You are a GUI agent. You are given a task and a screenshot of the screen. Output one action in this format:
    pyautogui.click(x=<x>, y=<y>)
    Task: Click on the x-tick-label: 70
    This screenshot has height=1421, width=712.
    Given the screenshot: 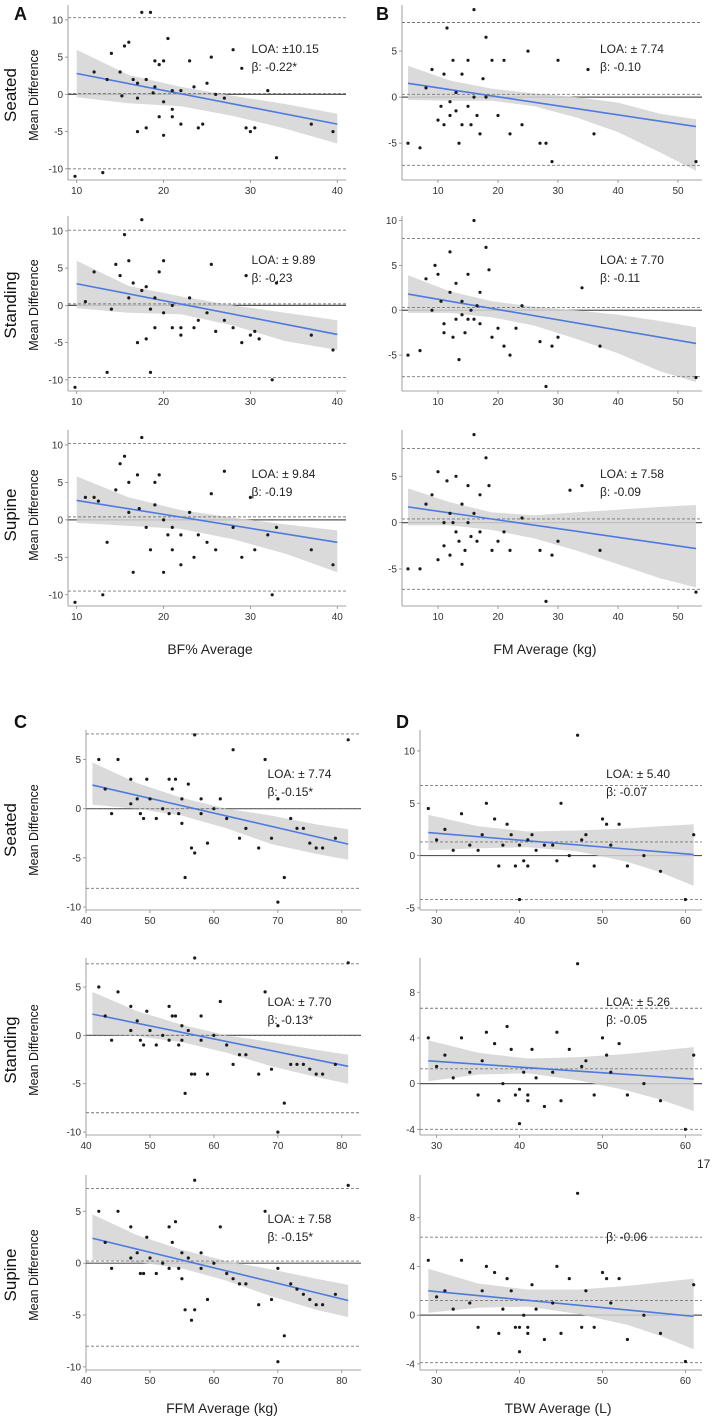 What is the action you would take?
    pyautogui.click(x=278, y=1146)
    